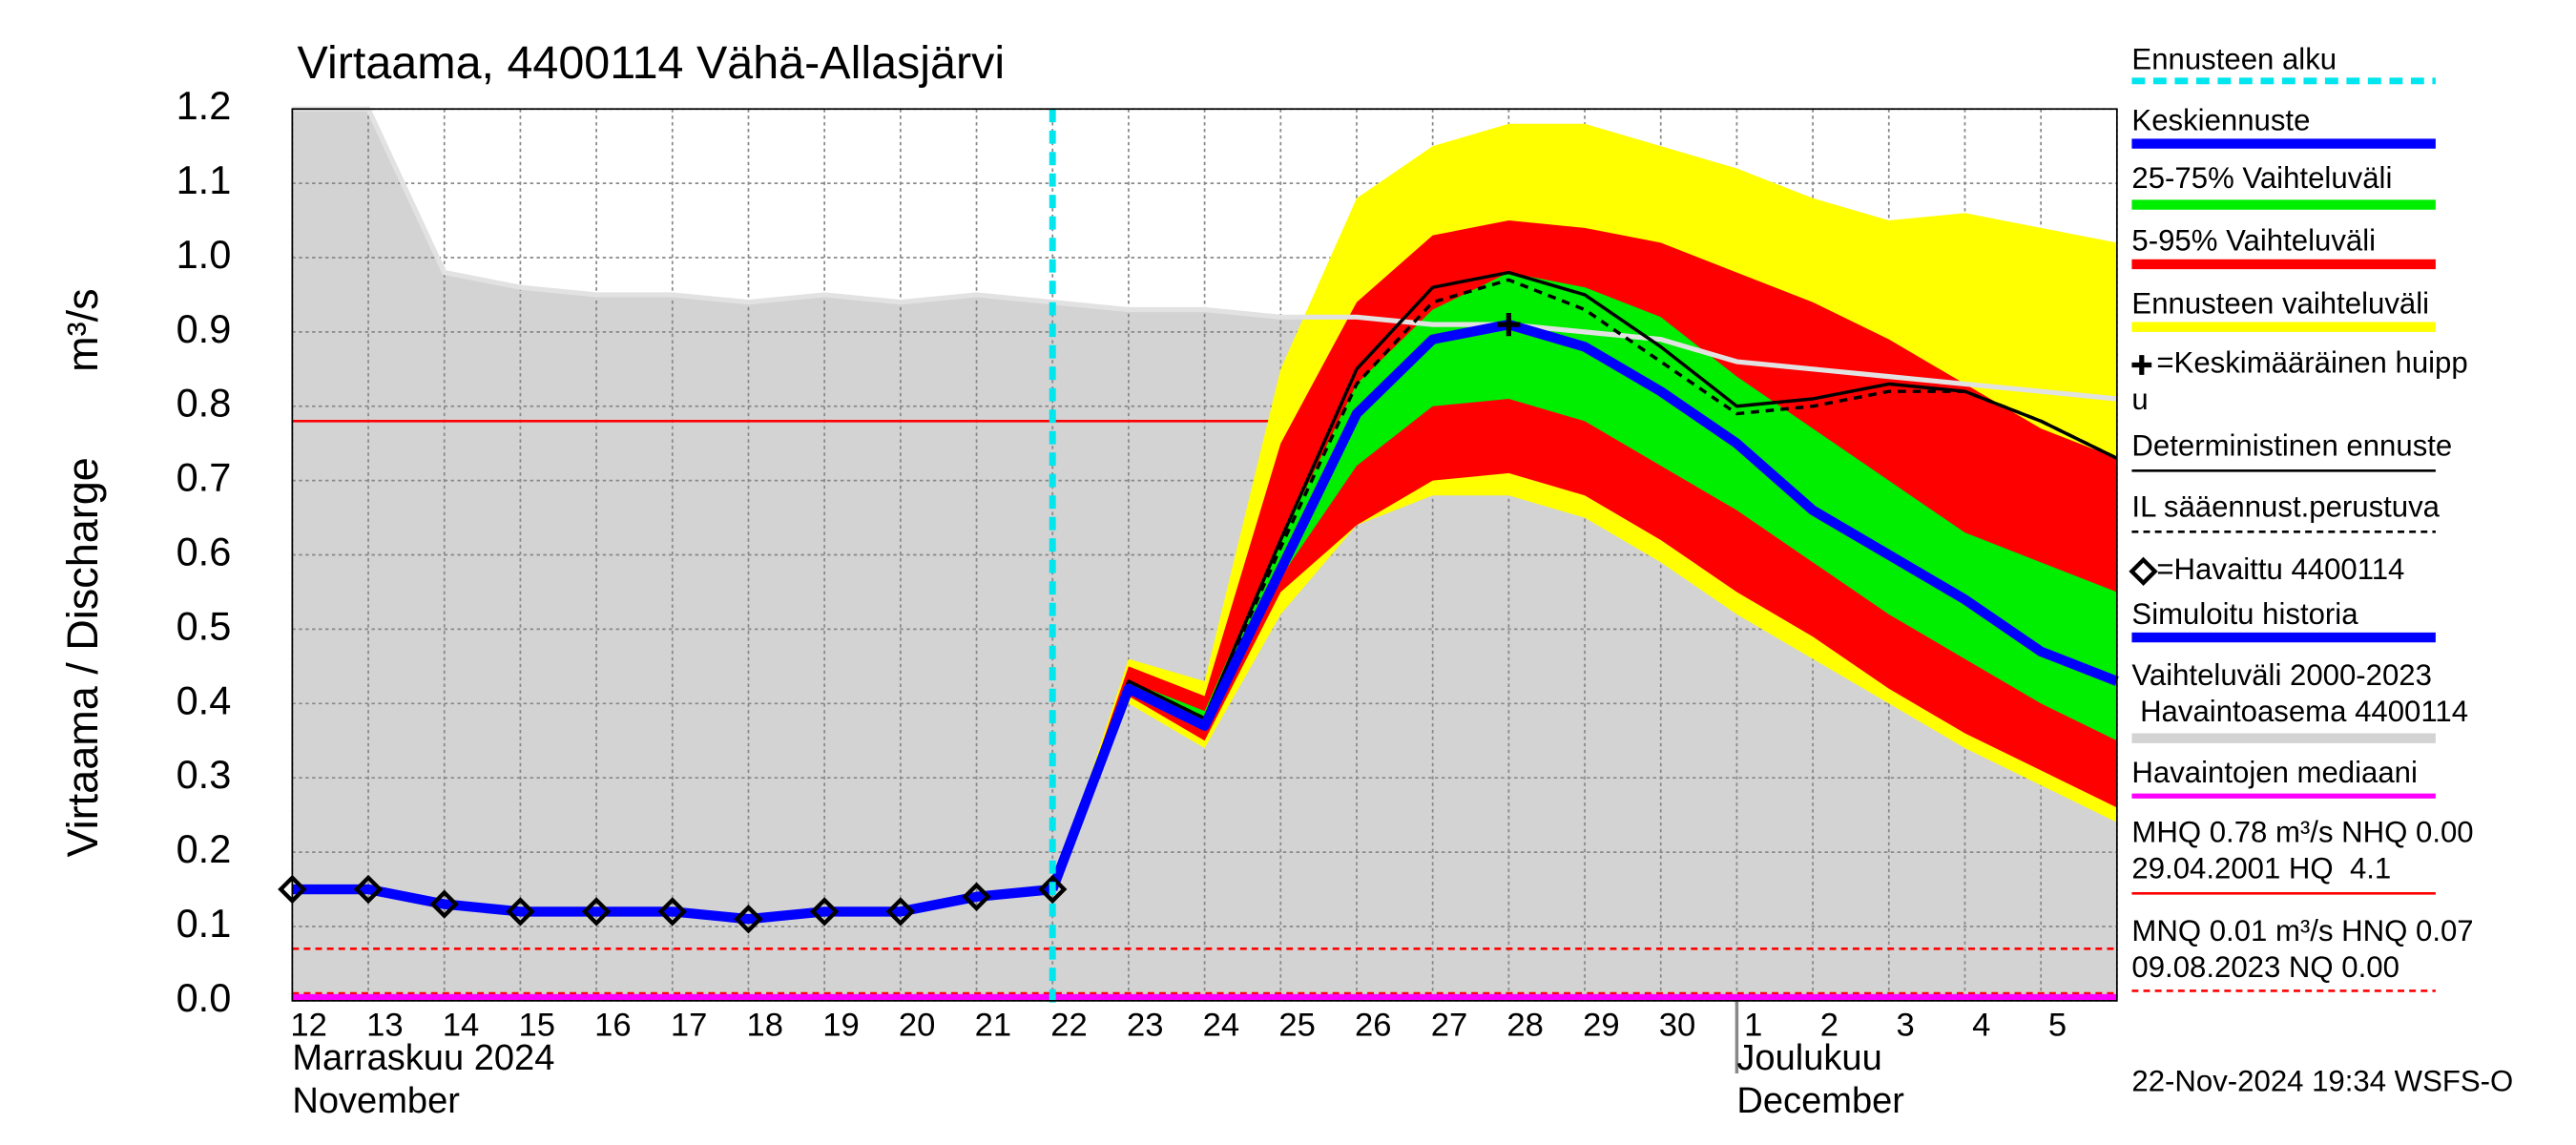  I want to click on x-tick-label: 3, so click(1905, 1026).